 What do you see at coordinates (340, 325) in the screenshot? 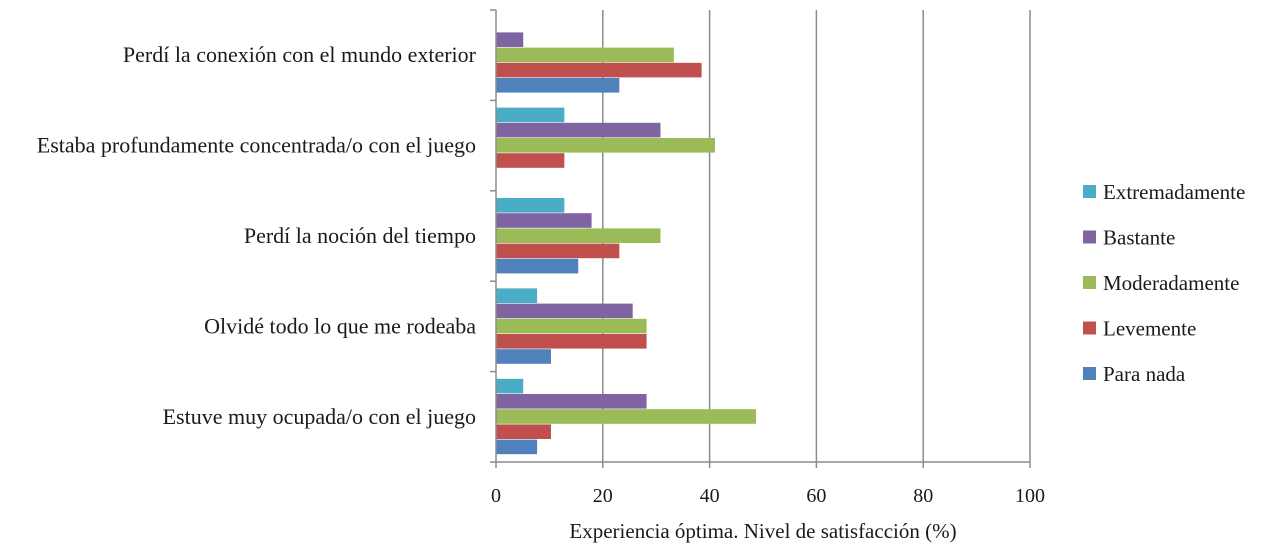
I see `category-label: Olvidé todo lo que me rodeaba` at bounding box center [340, 325].